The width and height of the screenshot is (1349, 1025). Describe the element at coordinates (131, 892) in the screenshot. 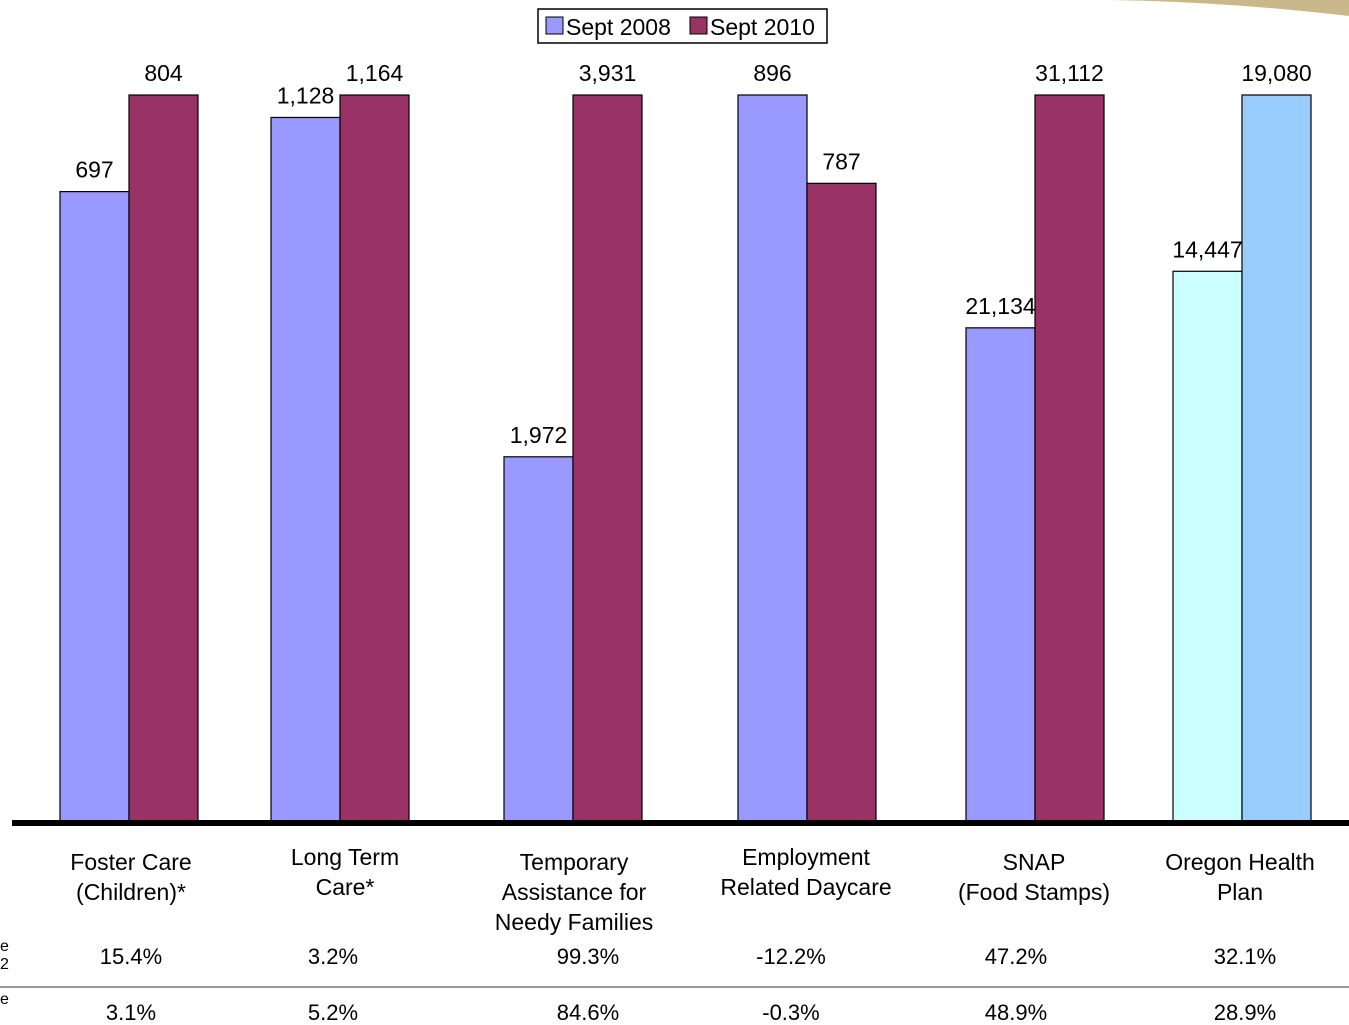

I see `category-label-1-line-2: (Children)*` at that location.